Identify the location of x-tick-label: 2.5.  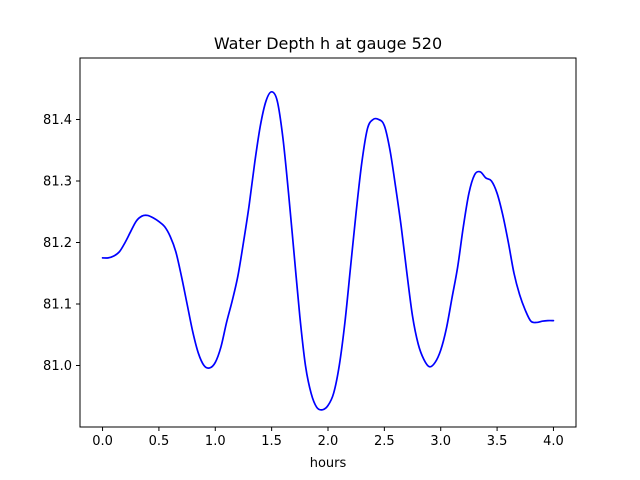
(384, 441).